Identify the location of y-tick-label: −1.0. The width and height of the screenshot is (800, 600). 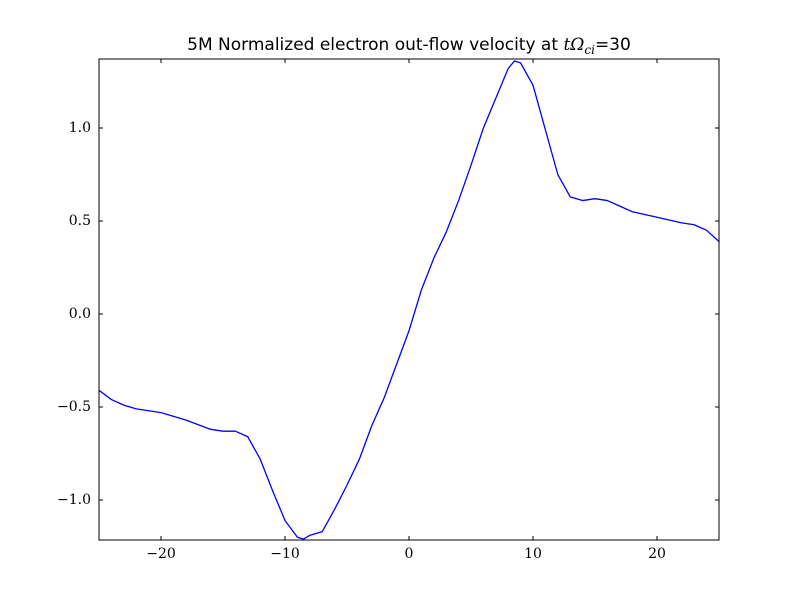
(74, 500).